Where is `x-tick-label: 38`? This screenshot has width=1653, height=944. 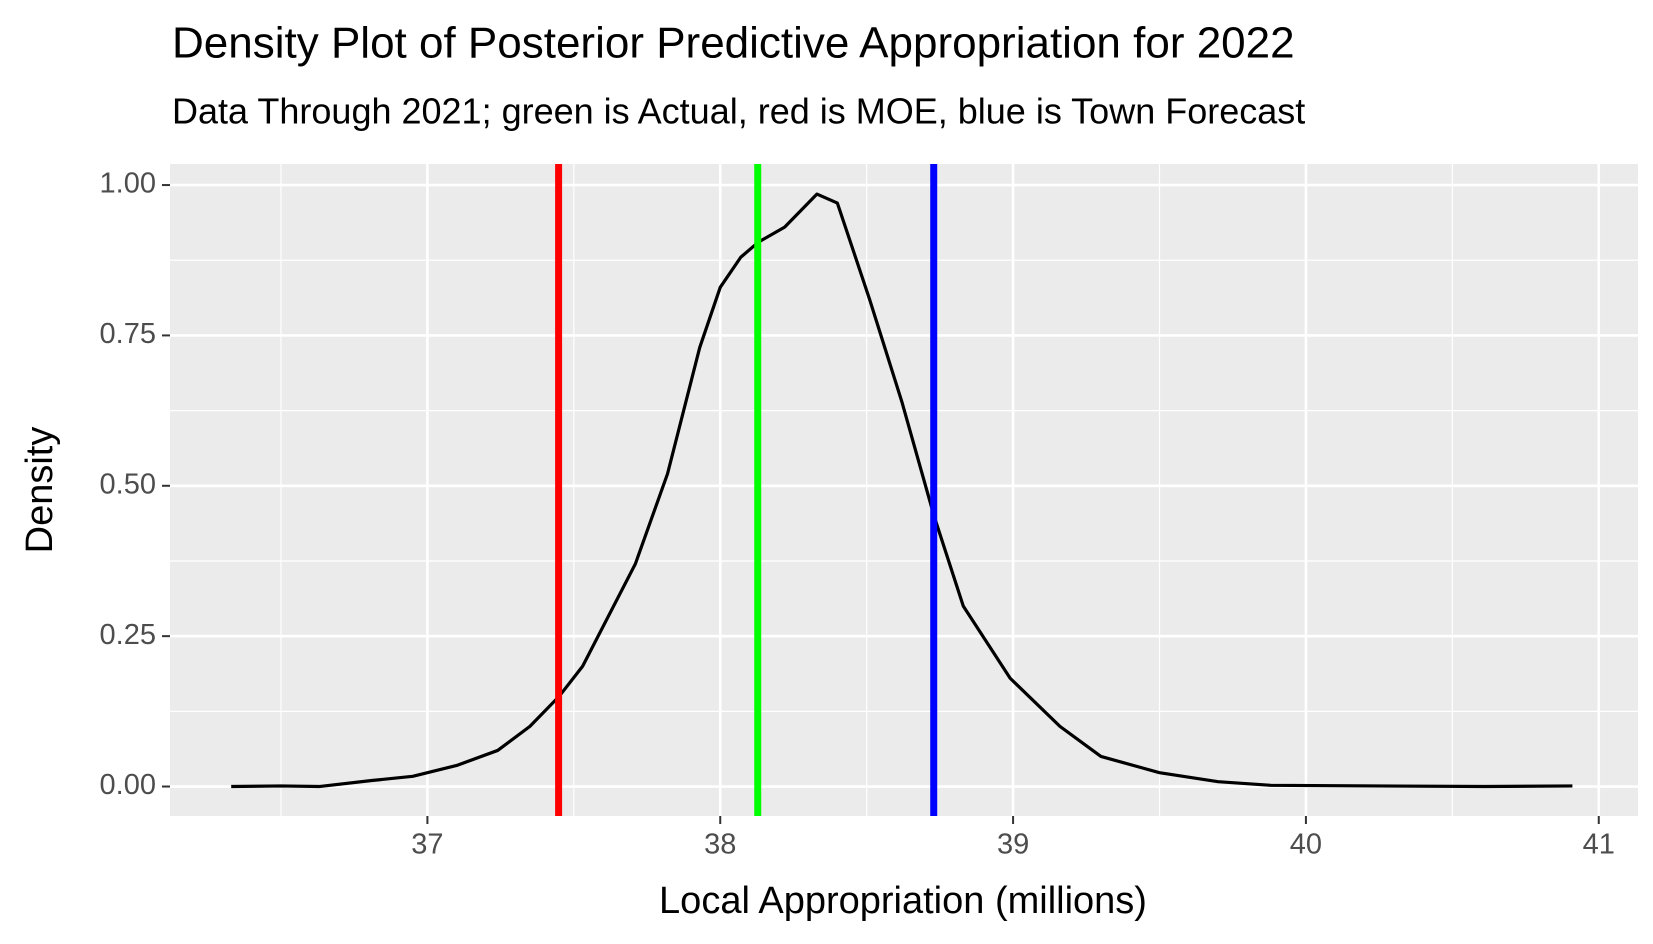
x-tick-label: 38 is located at coordinates (720, 845).